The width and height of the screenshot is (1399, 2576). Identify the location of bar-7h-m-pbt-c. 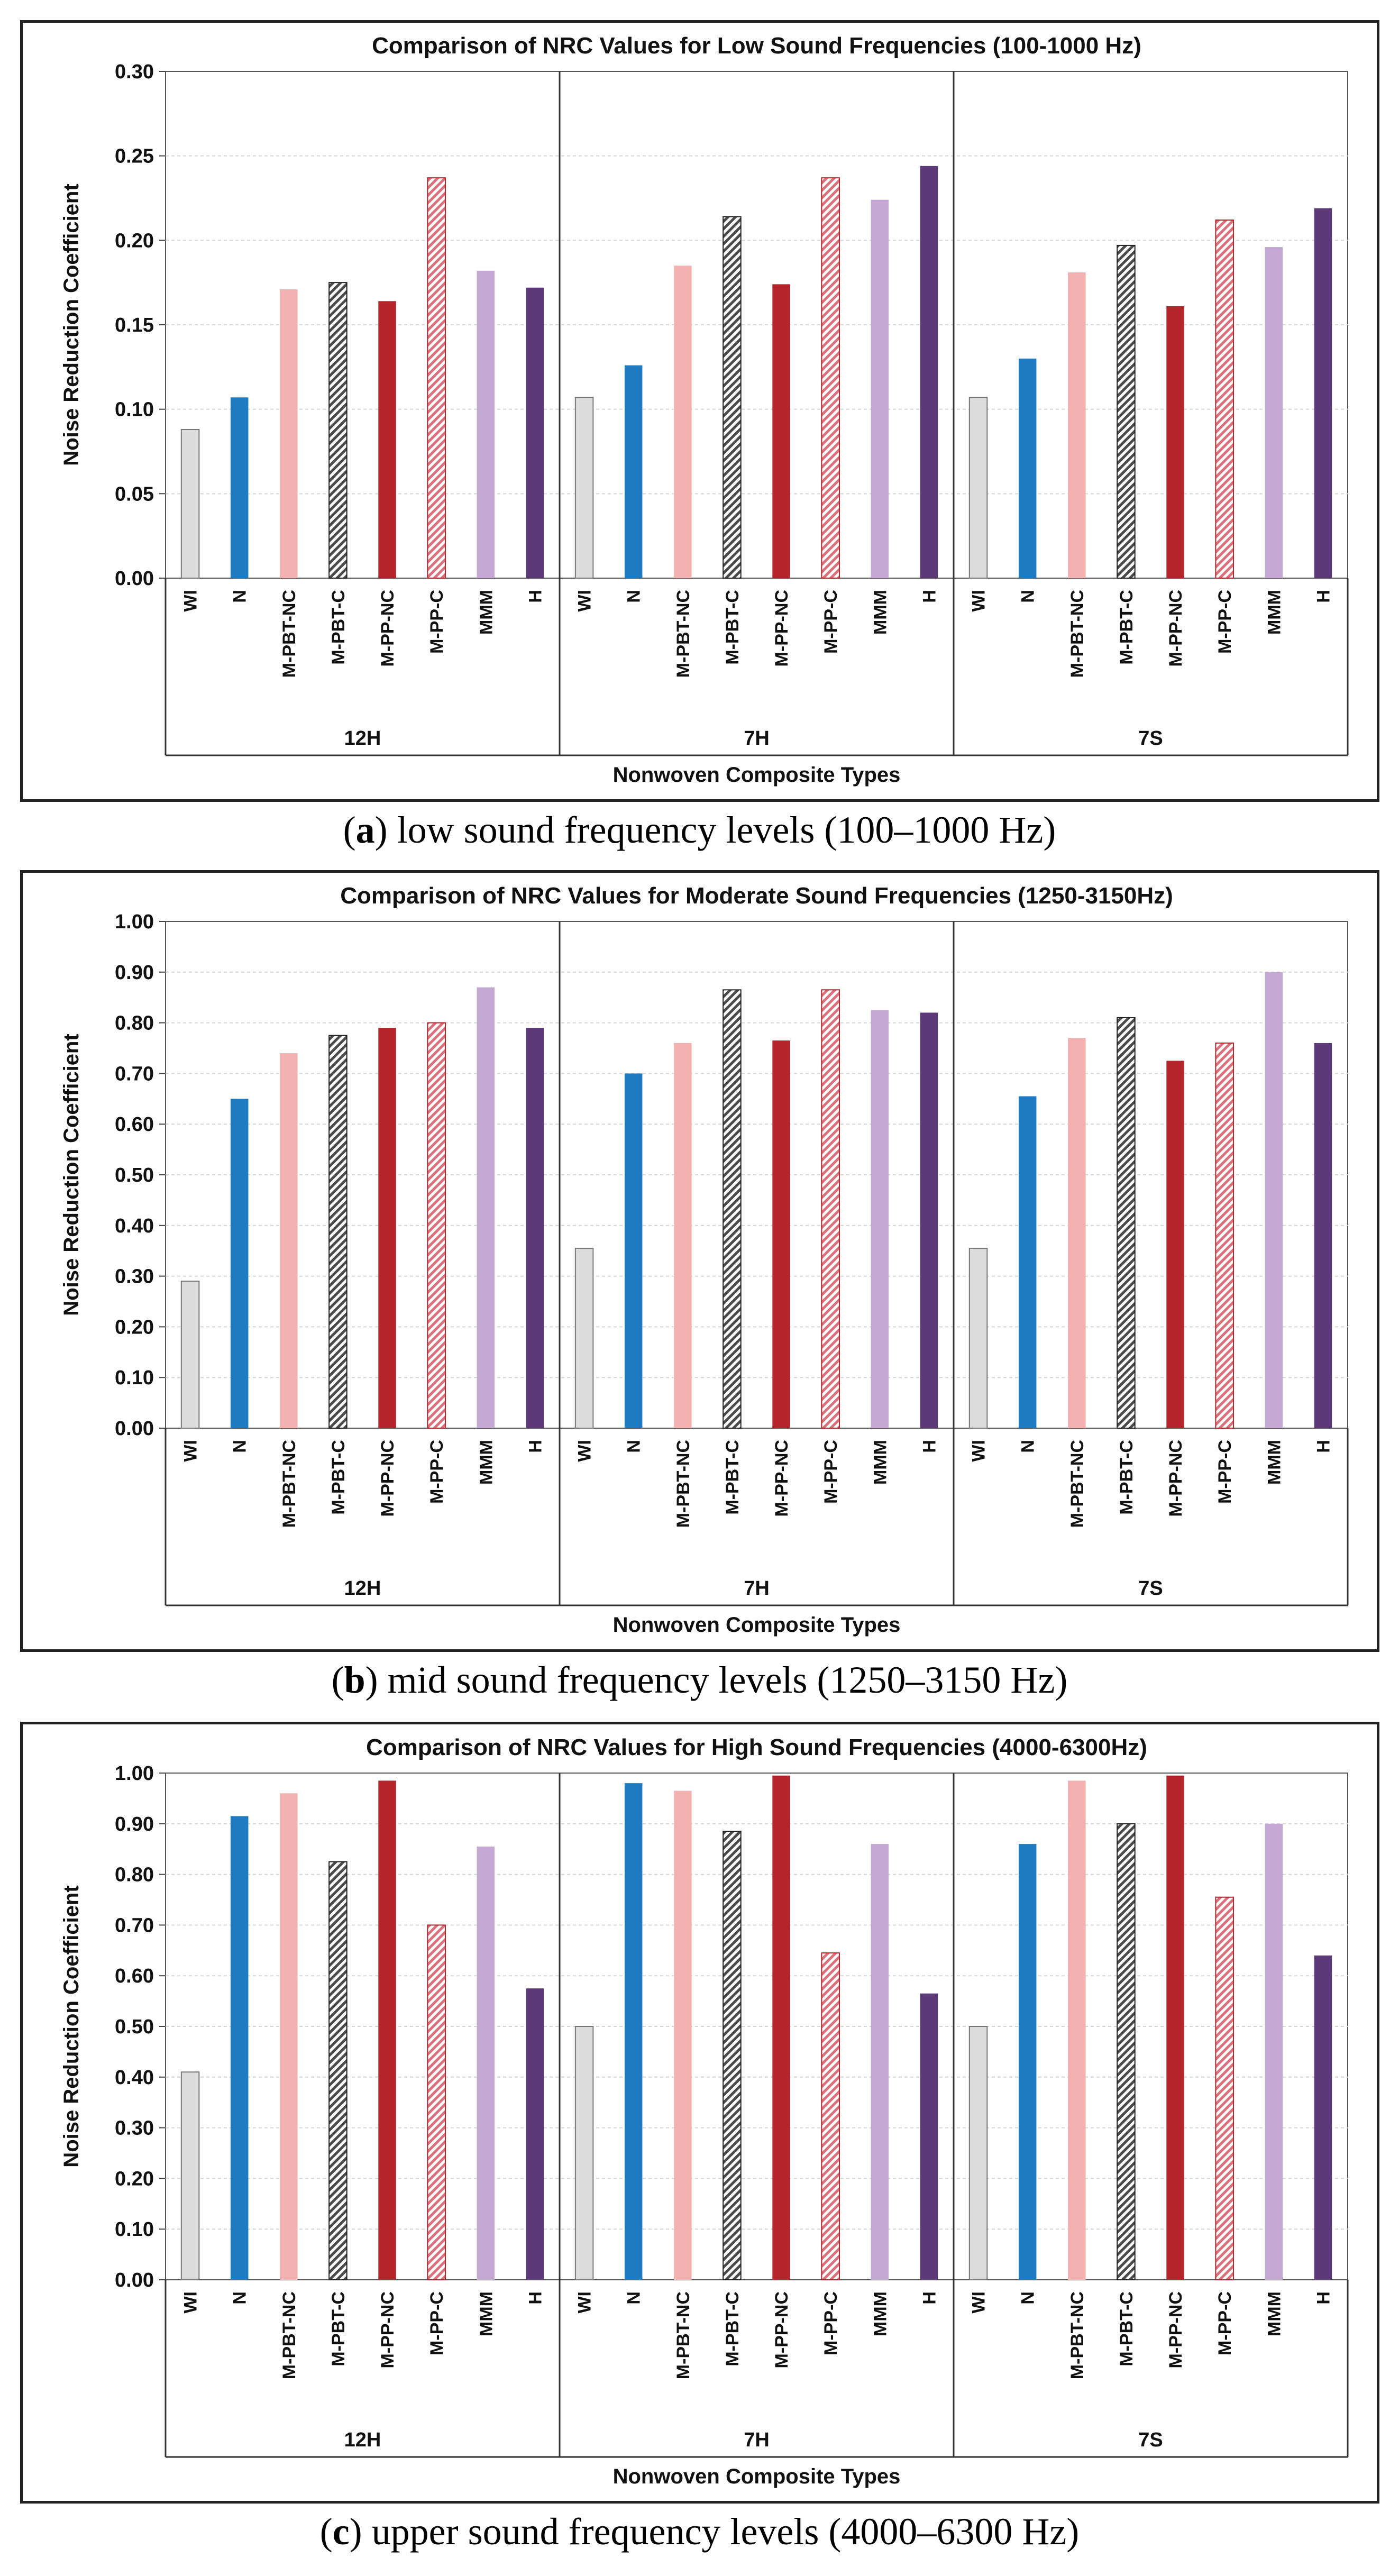
(732, 397).